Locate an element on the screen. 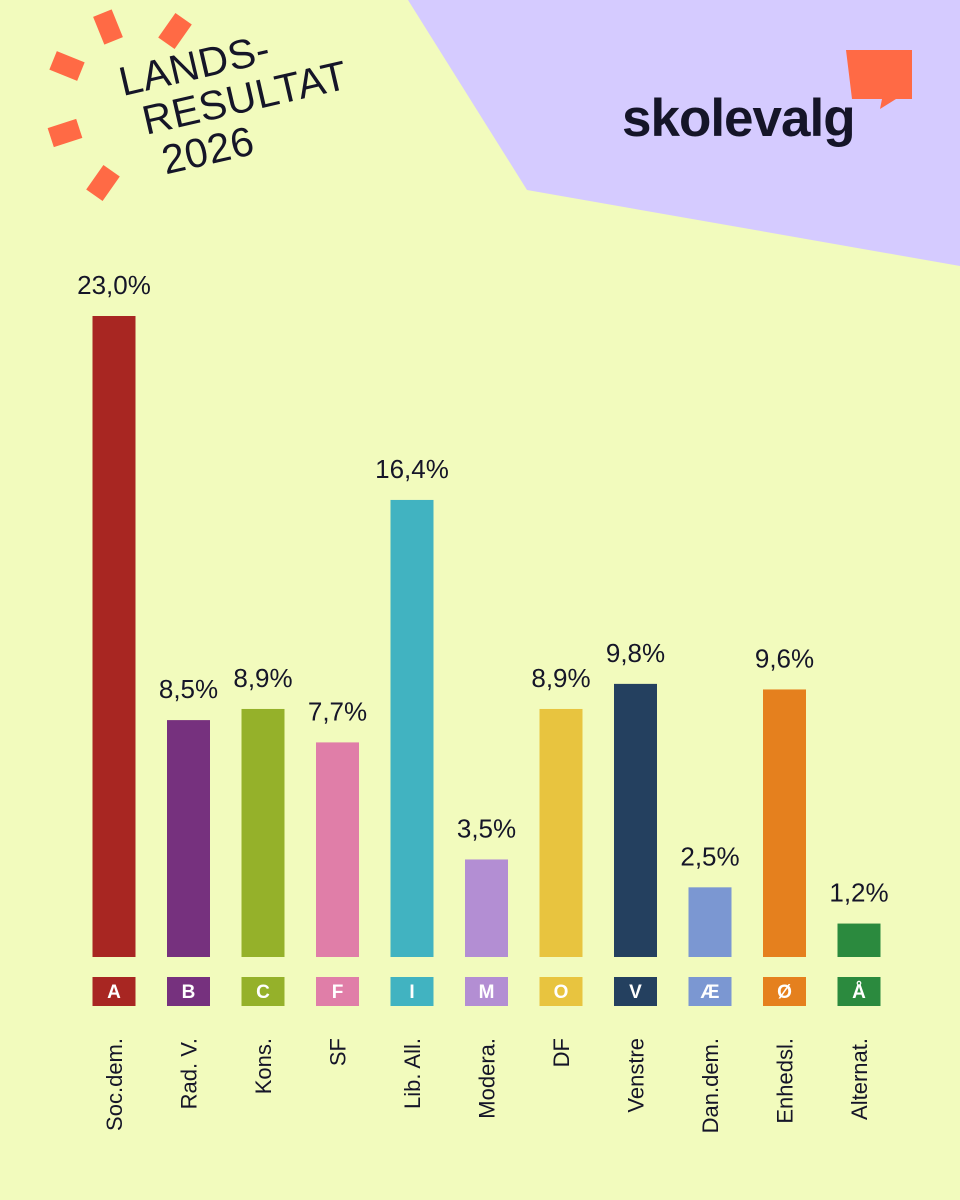 The width and height of the screenshot is (960, 1200). party-letter: Å is located at coordinates (859, 992).